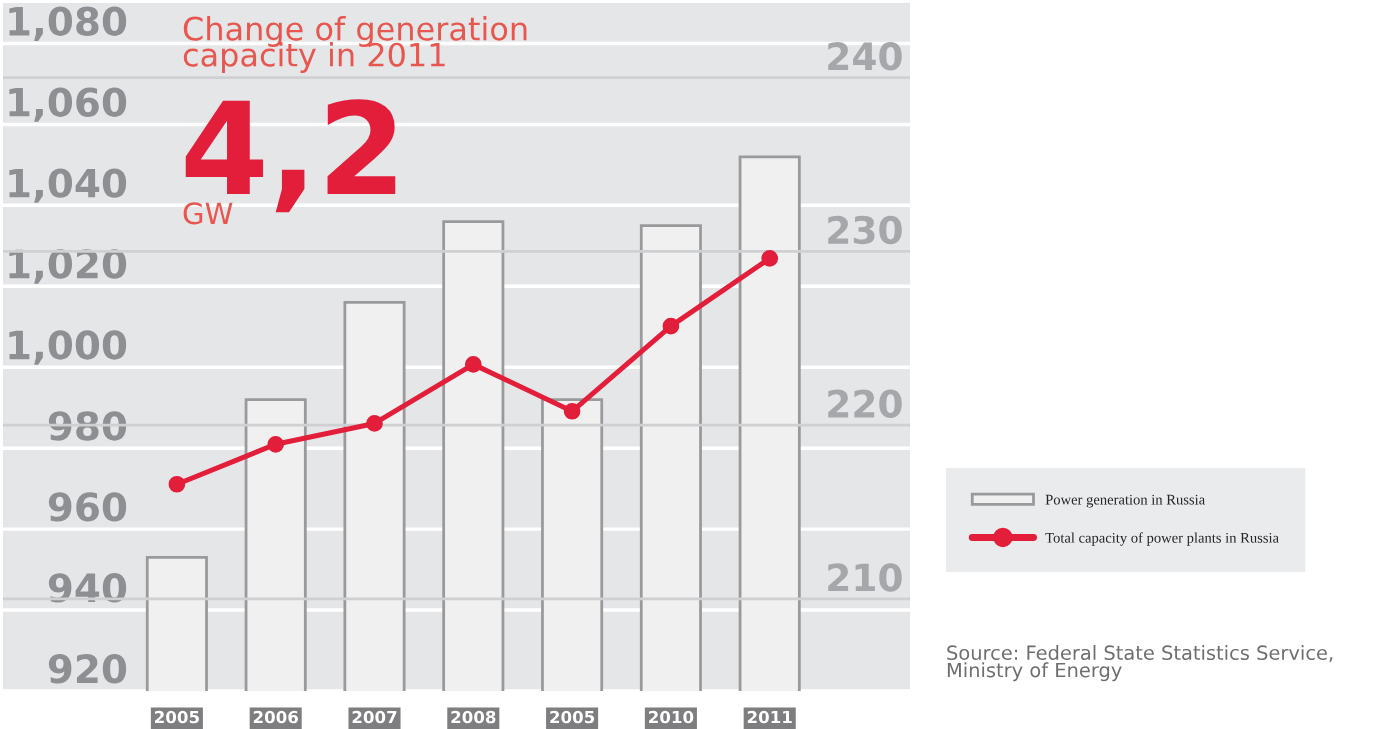  I want to click on x-tick-label: 2010, so click(671, 717).